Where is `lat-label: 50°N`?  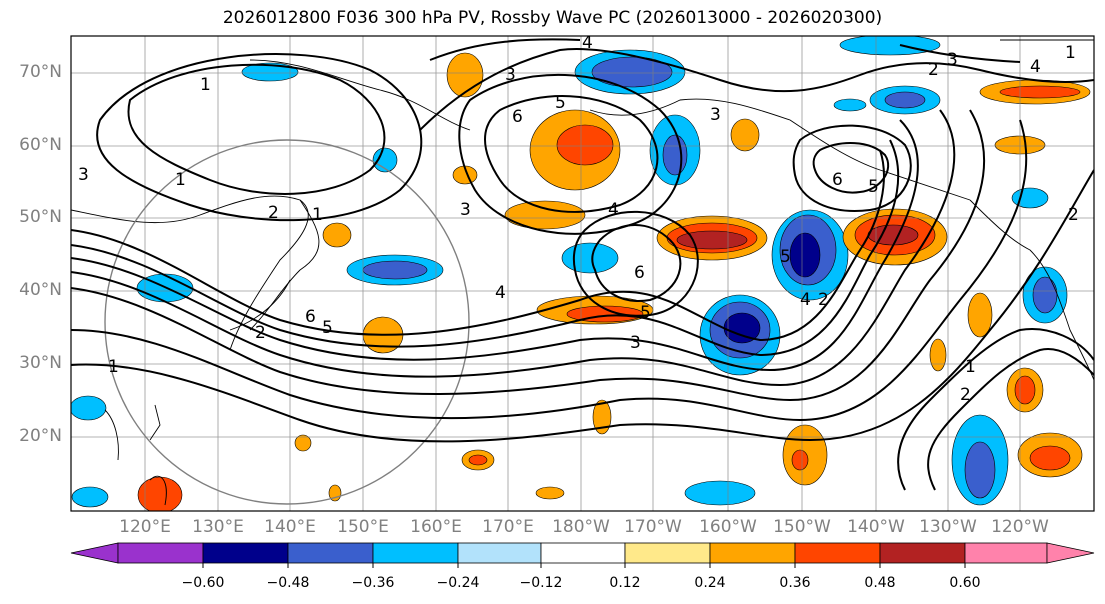
lat-label: 50°N is located at coordinates (40, 217).